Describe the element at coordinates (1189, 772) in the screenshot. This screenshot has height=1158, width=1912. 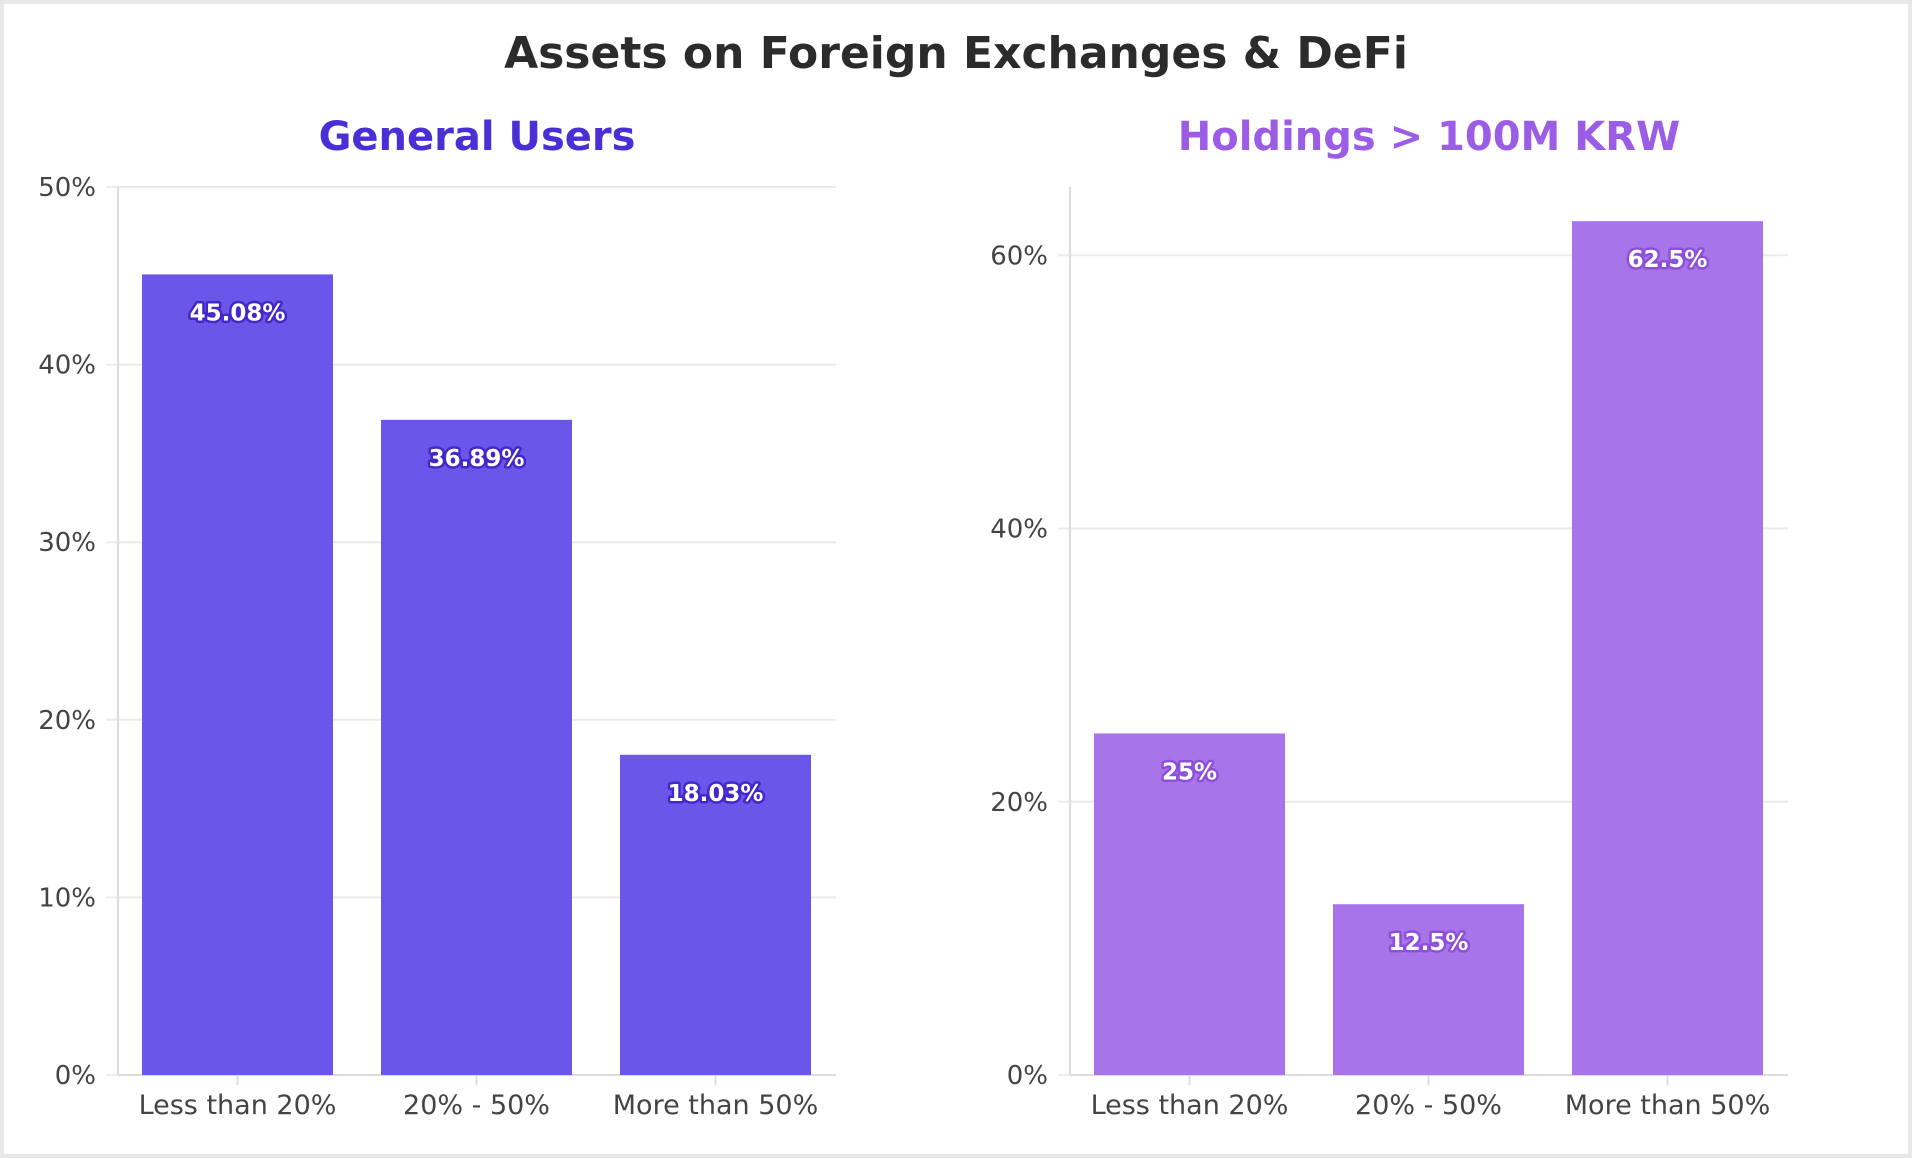
I see `data-label: 25%` at that location.